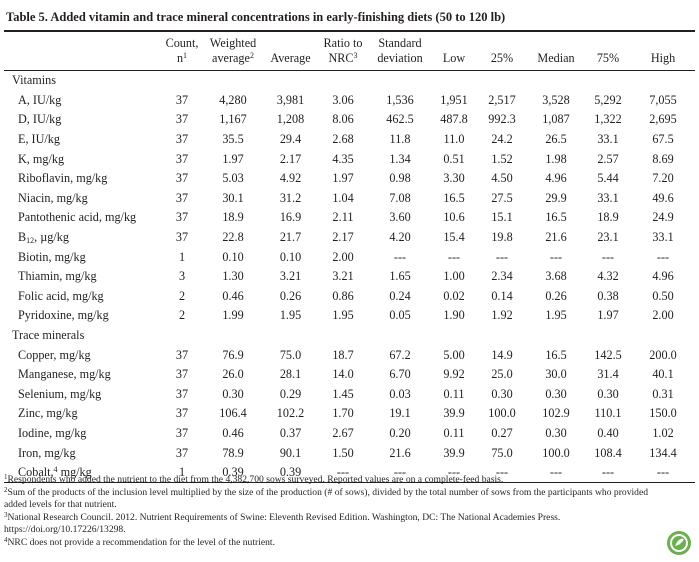  What do you see at coordinates (608, 413) in the screenshot?
I see `cell: 110.1` at bounding box center [608, 413].